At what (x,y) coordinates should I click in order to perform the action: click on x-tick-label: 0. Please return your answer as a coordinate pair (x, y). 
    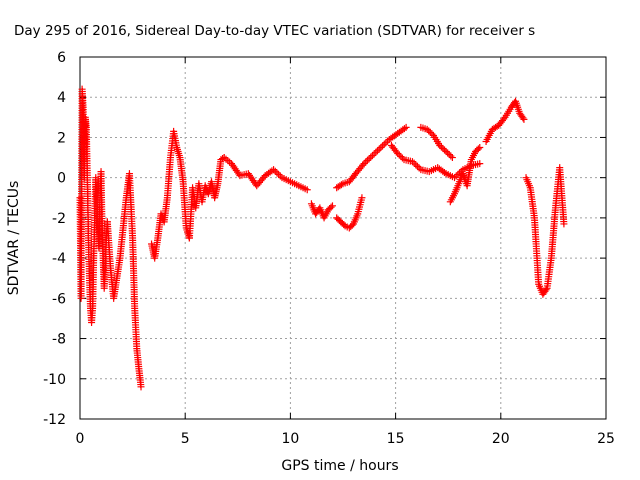
    Looking at the image, I should click on (80, 439).